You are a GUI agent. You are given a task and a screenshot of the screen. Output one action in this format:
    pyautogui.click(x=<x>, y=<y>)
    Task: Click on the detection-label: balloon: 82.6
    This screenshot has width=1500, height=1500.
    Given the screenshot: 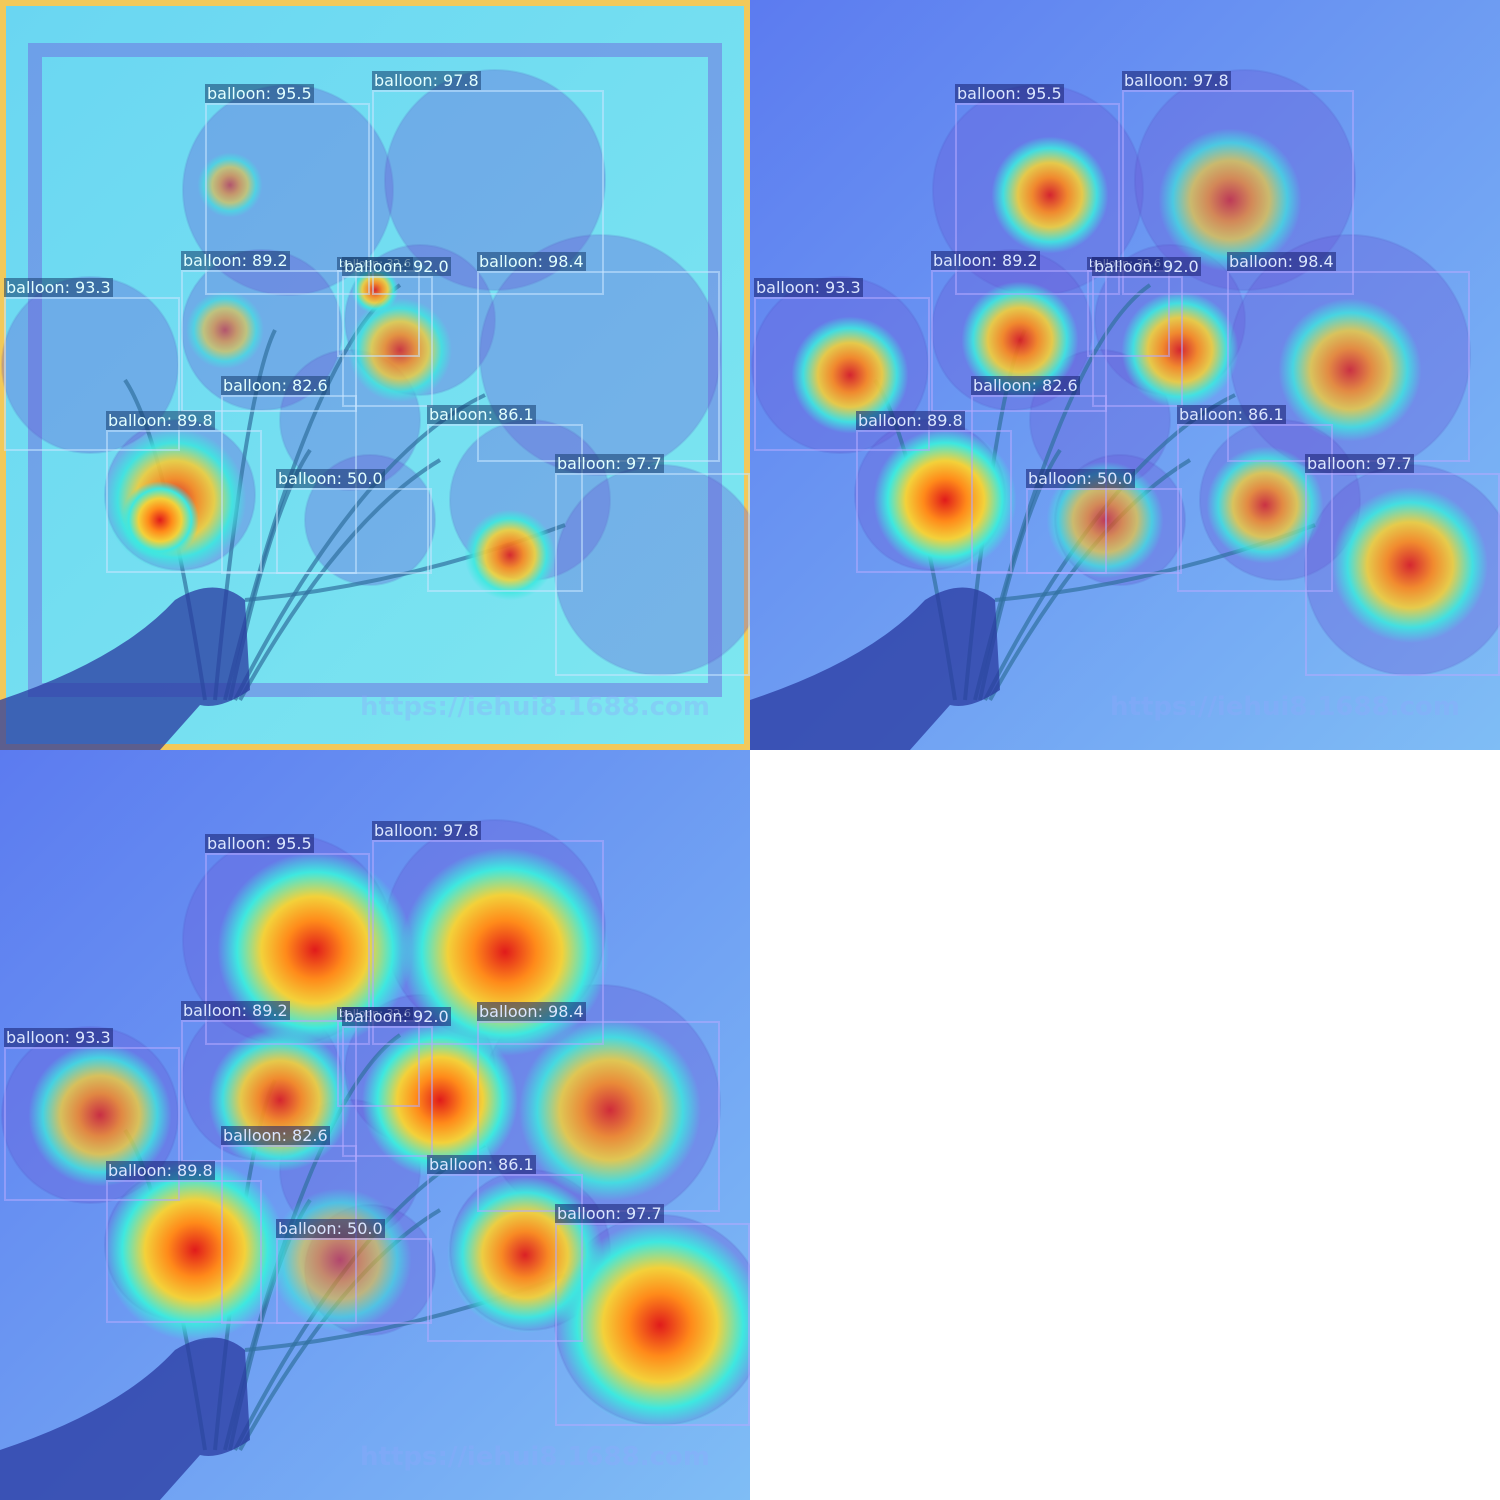 What is the action you would take?
    pyautogui.click(x=1025, y=385)
    